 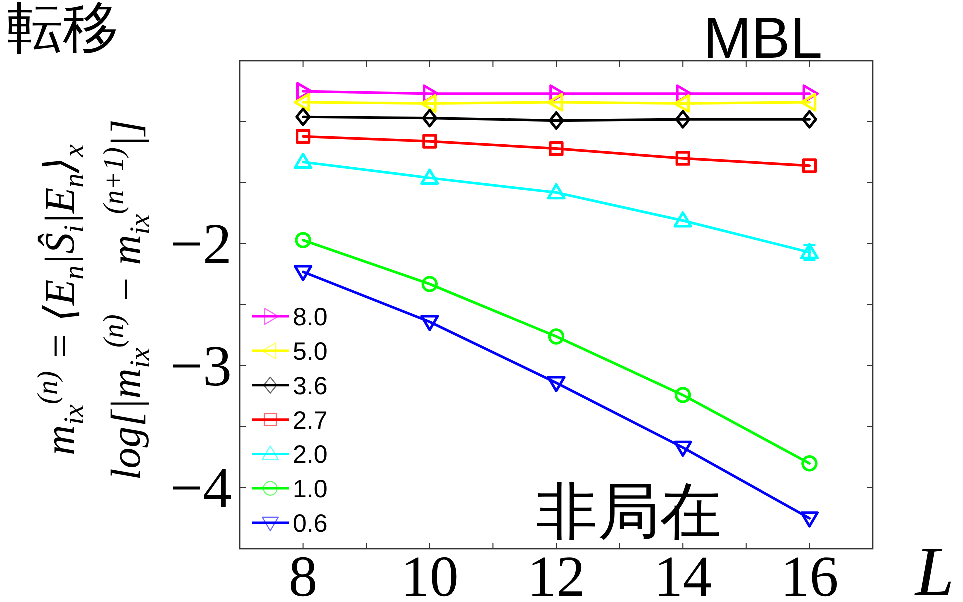 I want to click on legend-label: 3.6, so click(x=310, y=386).